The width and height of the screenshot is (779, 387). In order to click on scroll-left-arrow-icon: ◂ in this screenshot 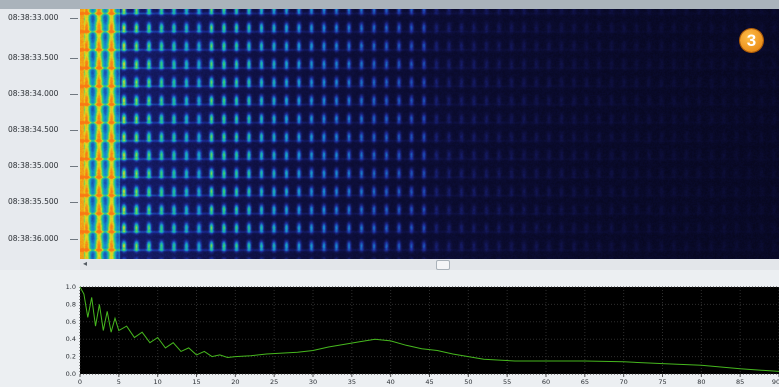, I will do `click(85, 264)`.